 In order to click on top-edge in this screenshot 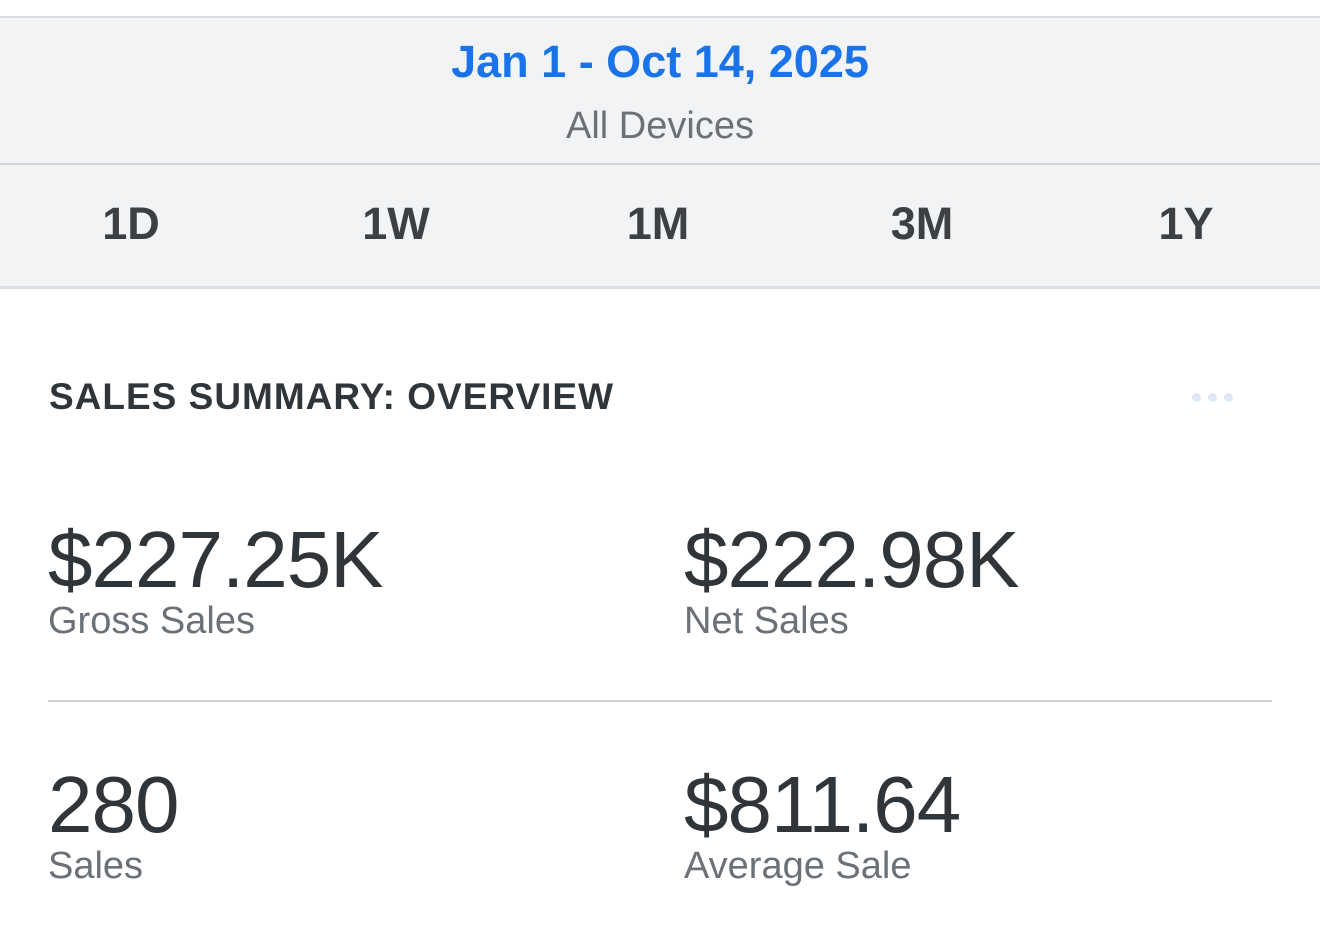, I will do `click(660, 9)`.